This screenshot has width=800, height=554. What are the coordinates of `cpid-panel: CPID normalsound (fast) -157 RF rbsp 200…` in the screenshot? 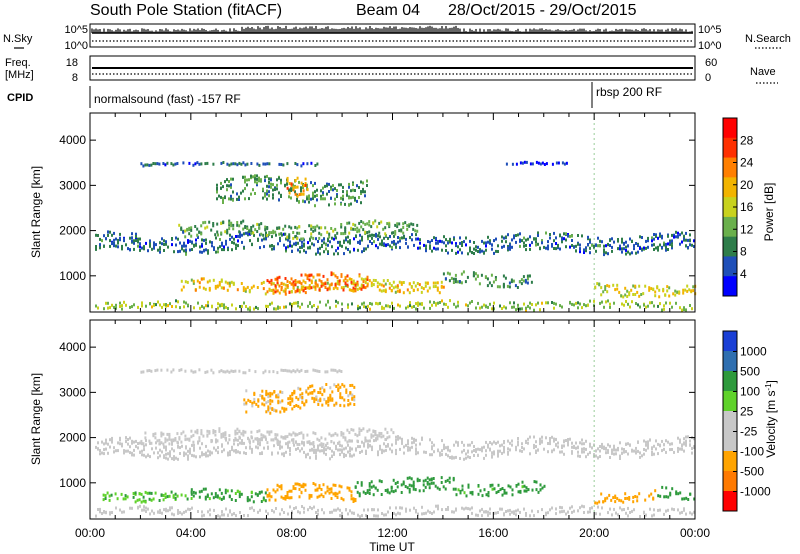 It's located at (334, 95).